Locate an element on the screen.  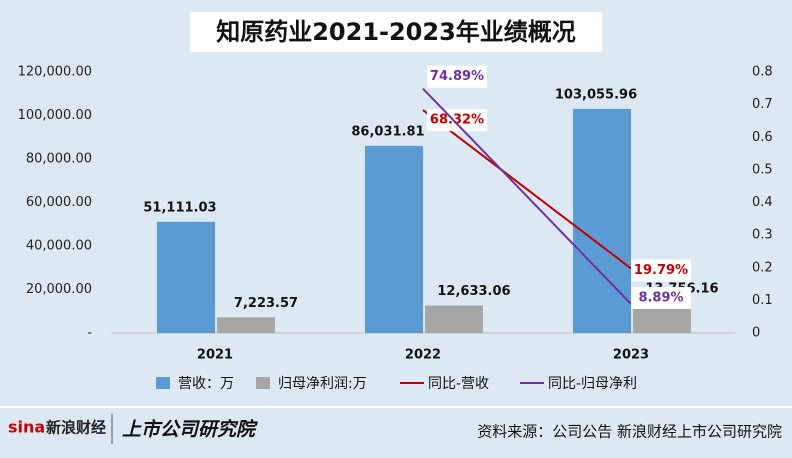
y-tick-label: 120,000.00 is located at coordinates (55, 72).